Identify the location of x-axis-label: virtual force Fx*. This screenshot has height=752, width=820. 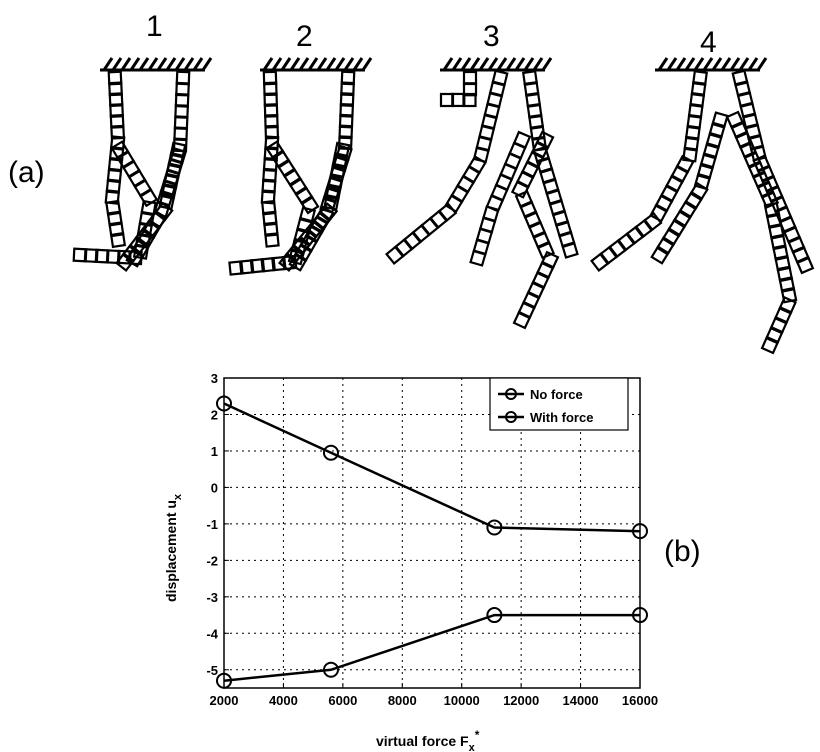
(428, 740).